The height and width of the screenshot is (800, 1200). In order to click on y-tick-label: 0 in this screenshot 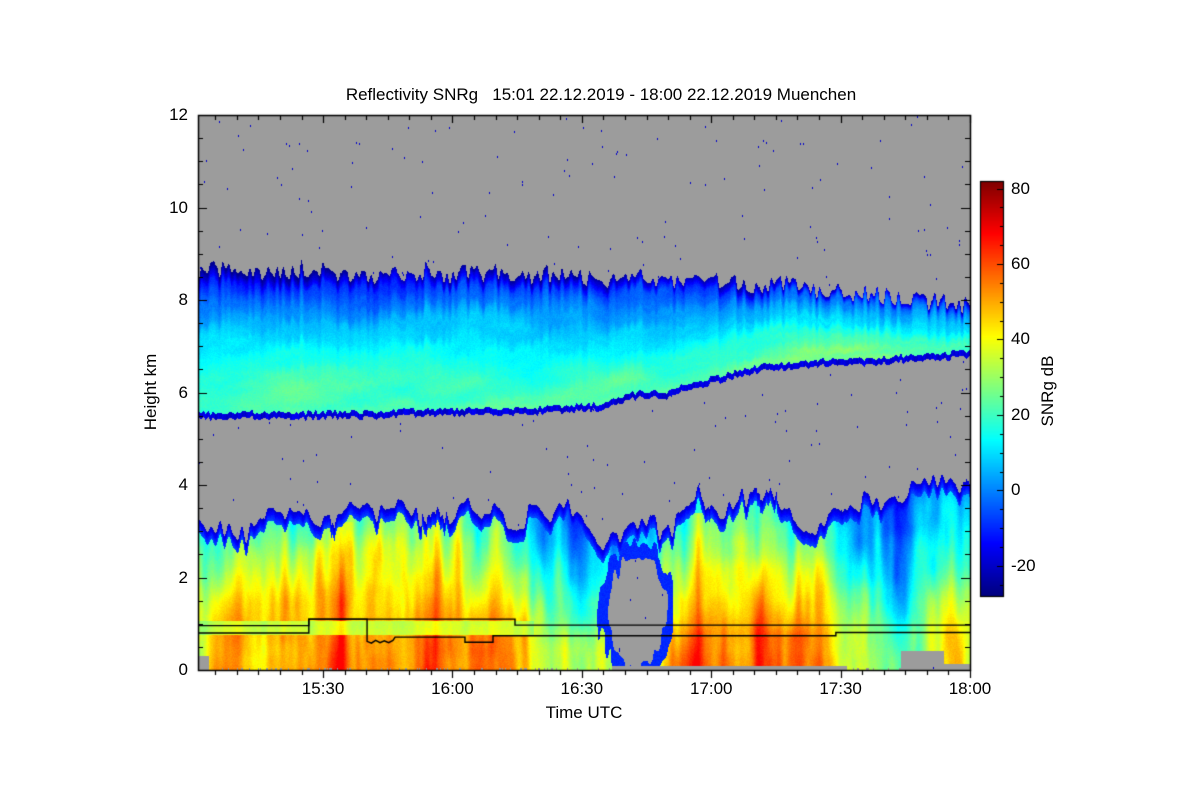, I will do `click(183, 669)`.